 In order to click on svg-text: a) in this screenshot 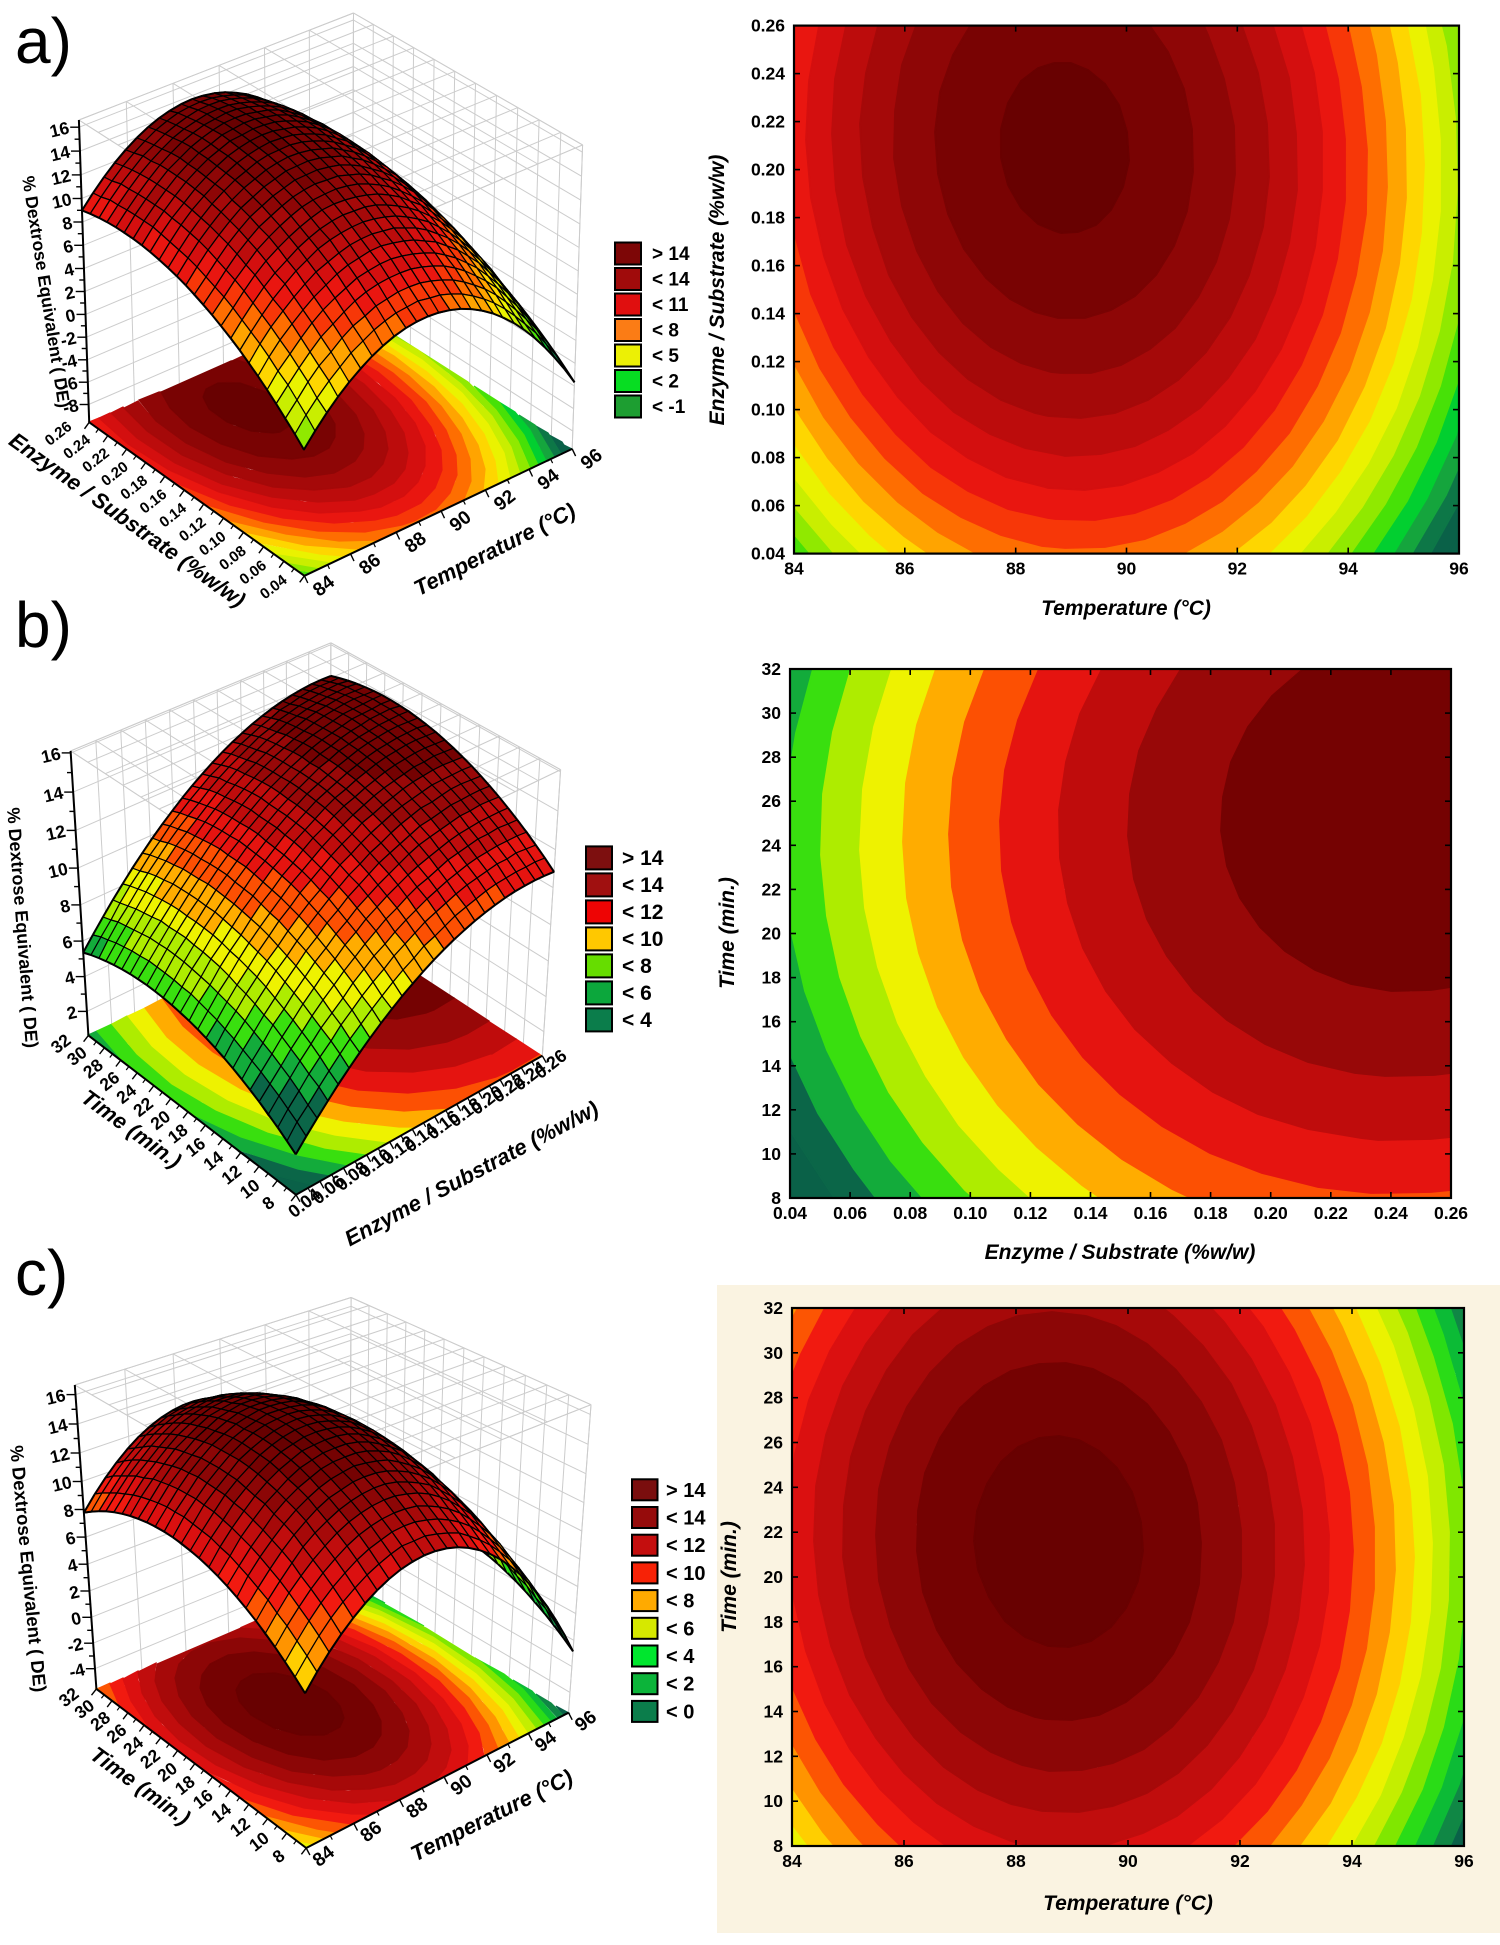, I will do `click(43, 41)`.